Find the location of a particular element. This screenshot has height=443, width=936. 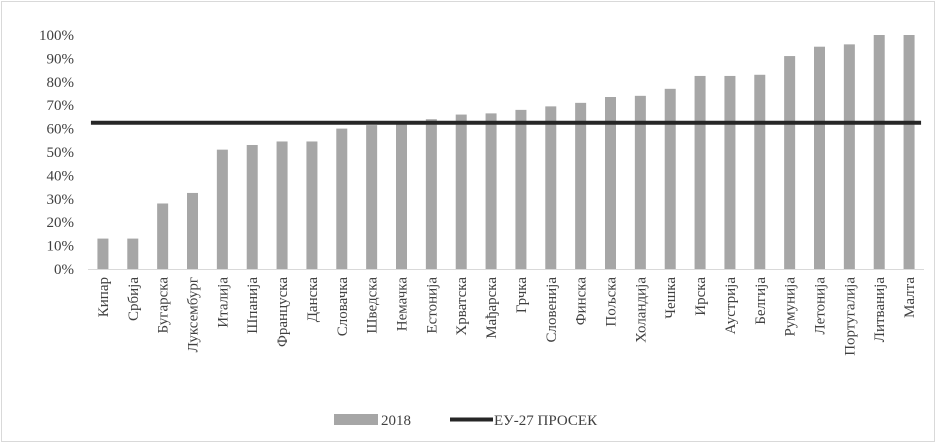

x-tick-label: Немачка is located at coordinates (403, 304).